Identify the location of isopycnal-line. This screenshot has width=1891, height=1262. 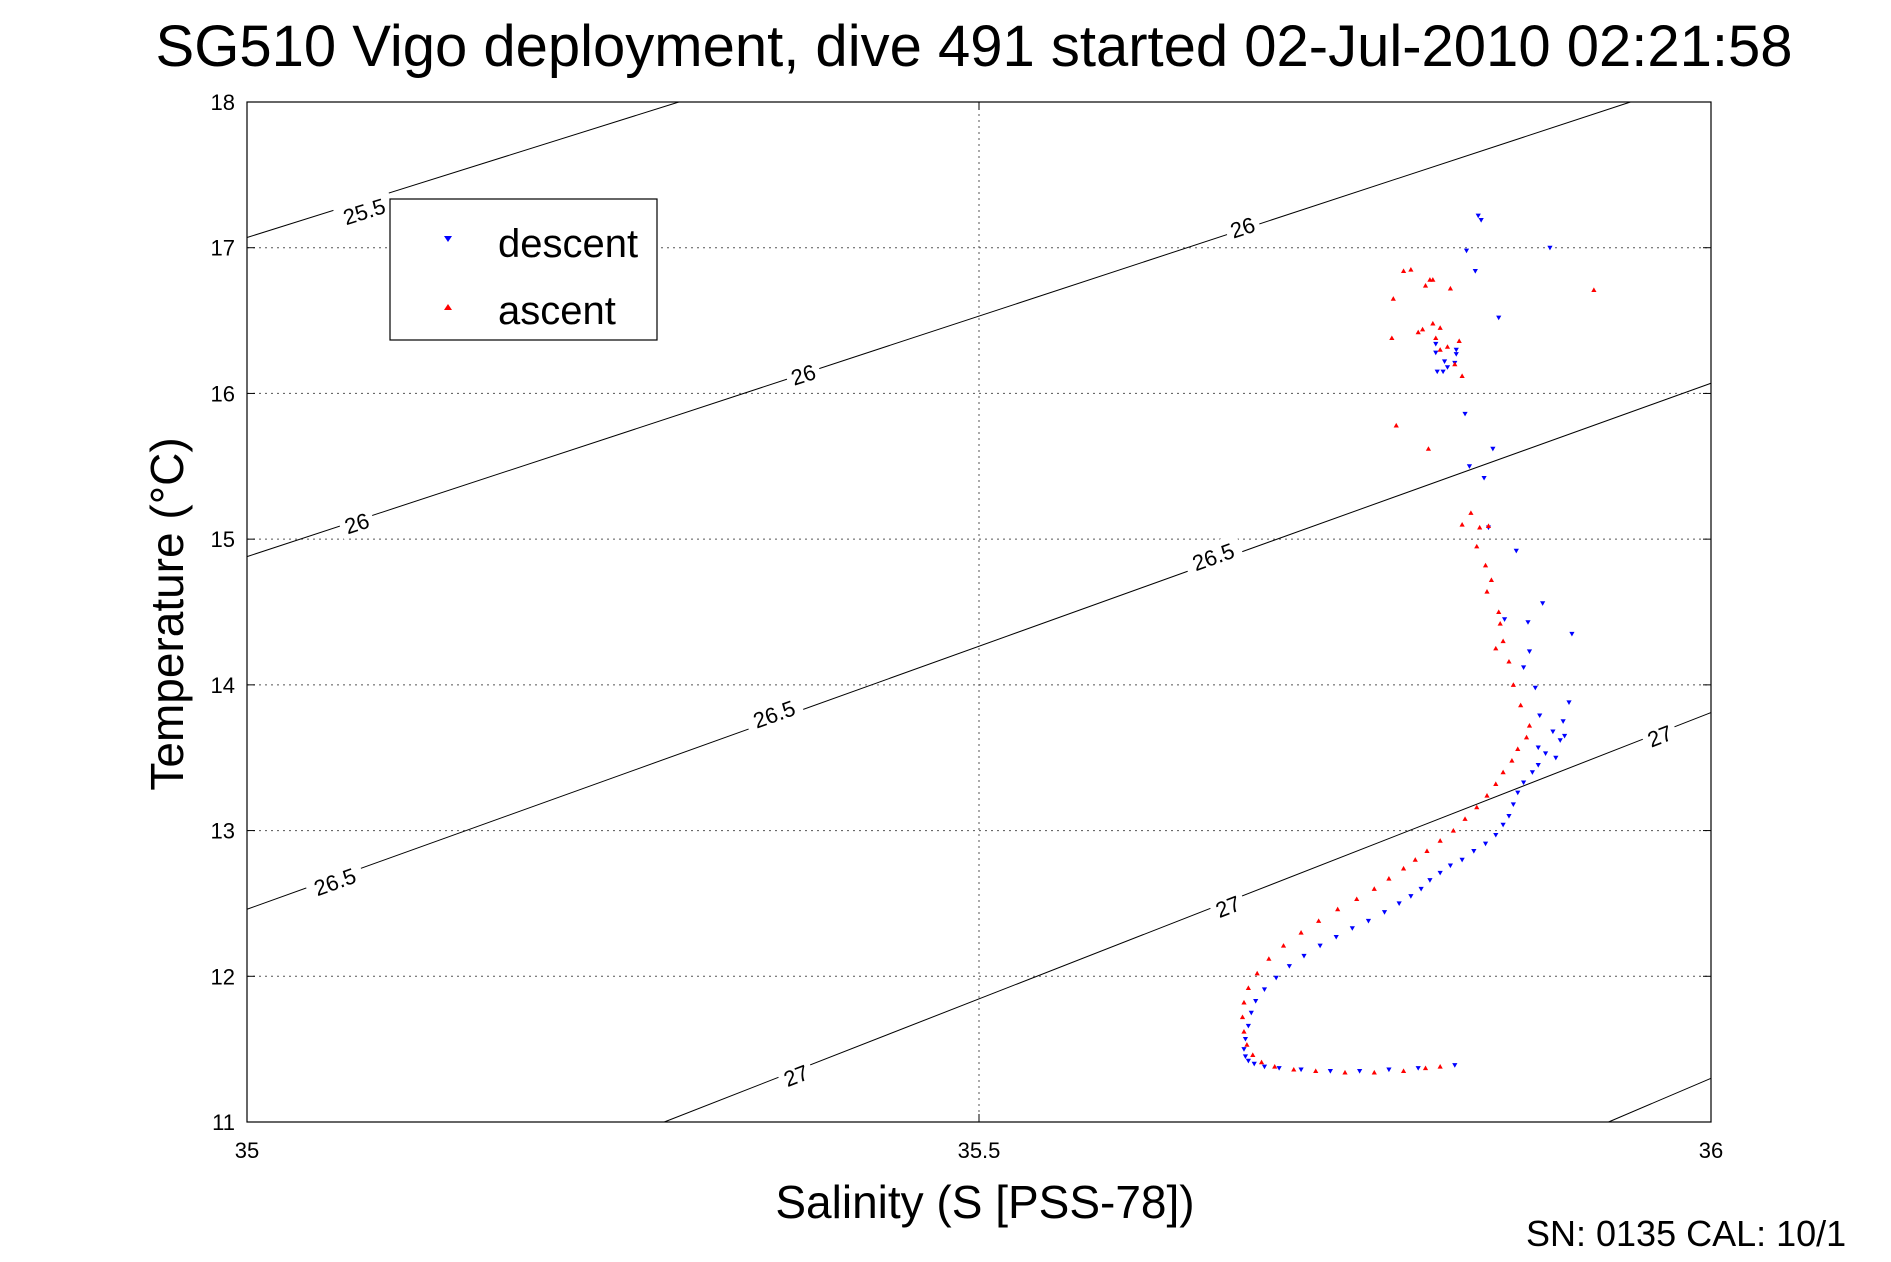
(463, 169).